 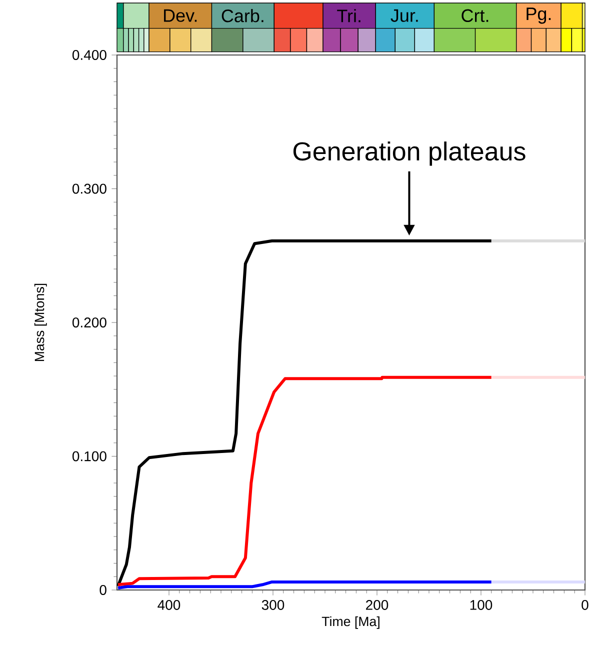 I want to click on text: Carb., so click(x=243, y=15).